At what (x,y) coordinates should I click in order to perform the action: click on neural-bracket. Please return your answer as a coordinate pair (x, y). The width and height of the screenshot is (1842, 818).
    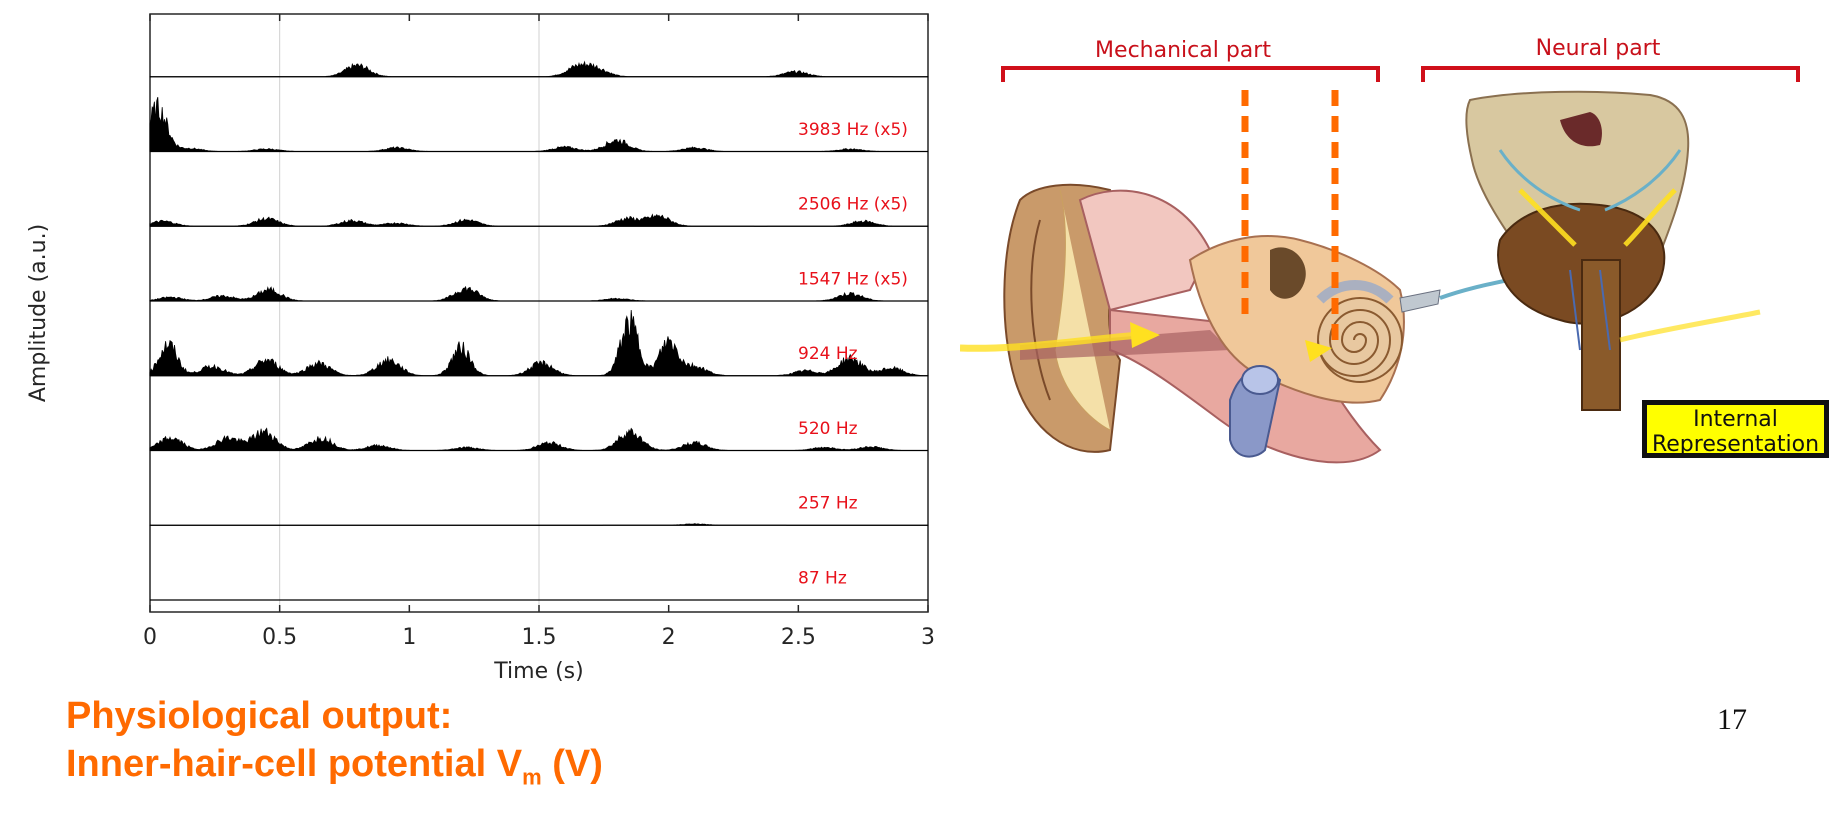
    Looking at the image, I should click on (1610, 74).